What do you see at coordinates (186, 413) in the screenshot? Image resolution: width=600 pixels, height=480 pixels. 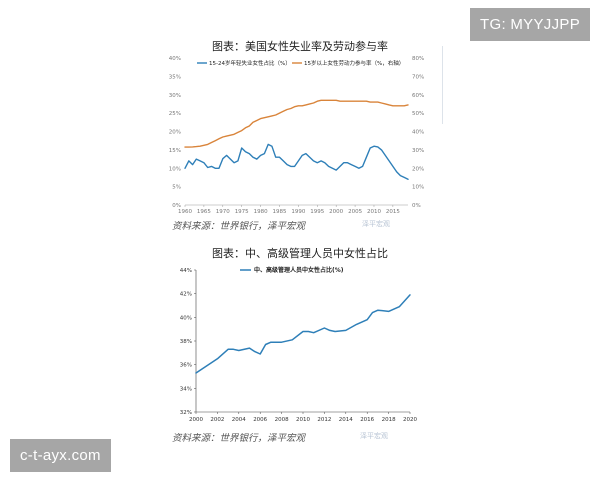 I see `chart2-y-tick: 32%` at bounding box center [186, 413].